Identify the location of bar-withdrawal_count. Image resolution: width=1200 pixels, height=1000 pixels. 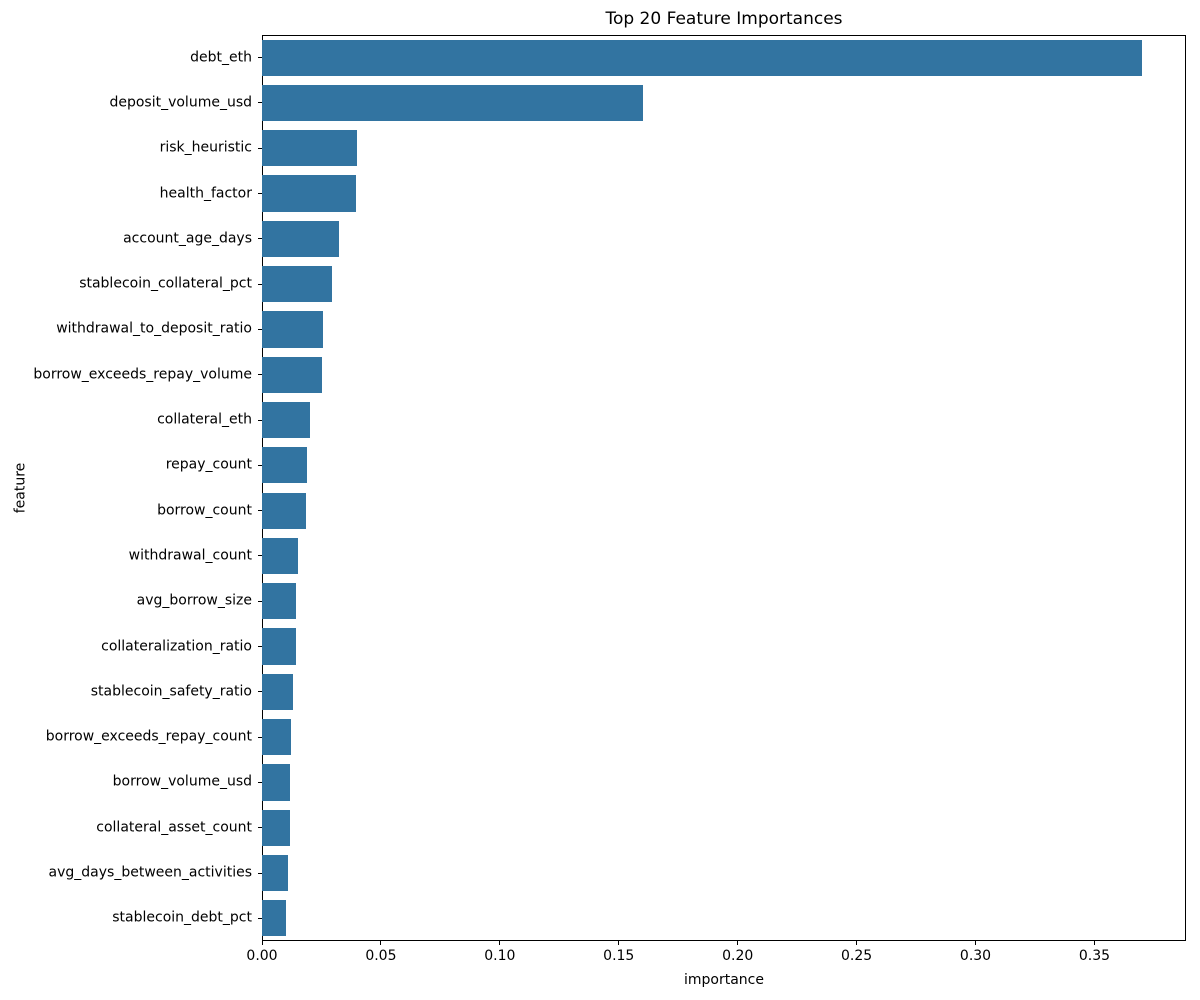
(280, 556).